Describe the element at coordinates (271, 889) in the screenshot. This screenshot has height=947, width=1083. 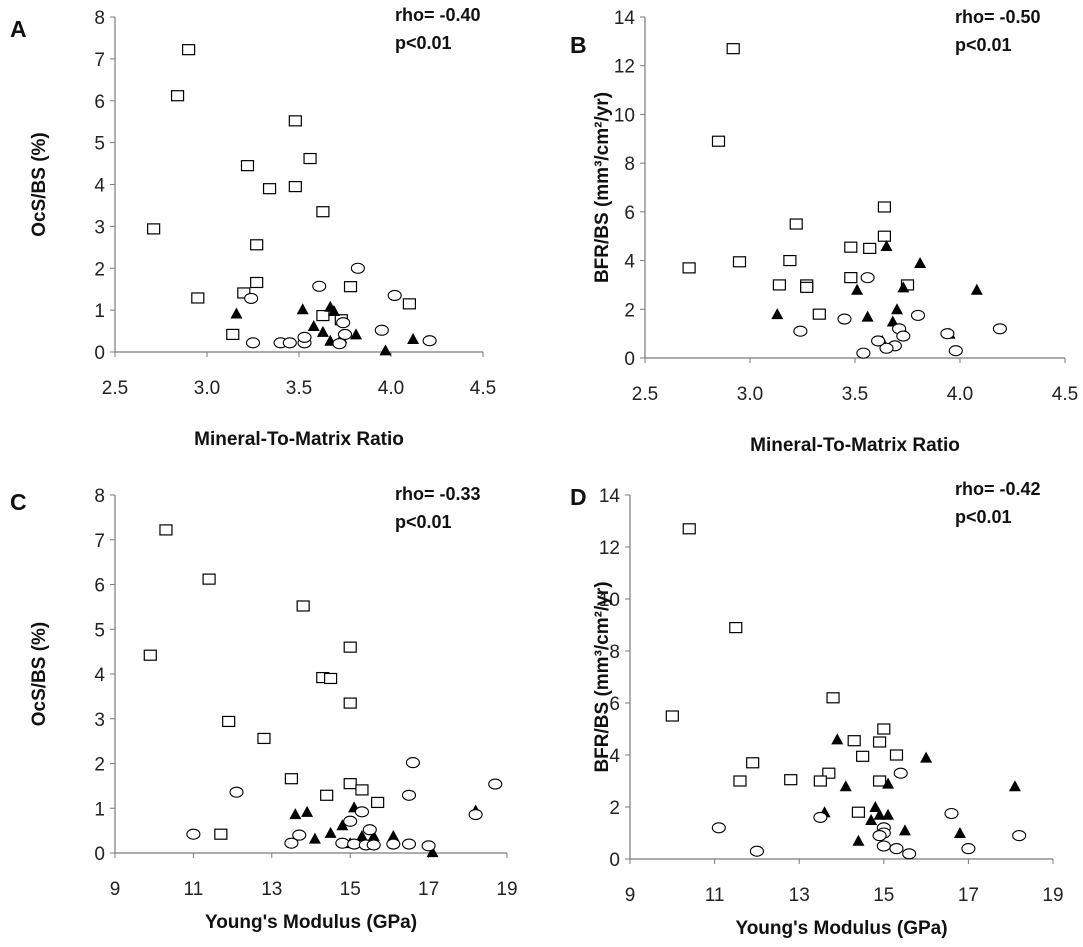
I see `x-tick-label: 13` at that location.